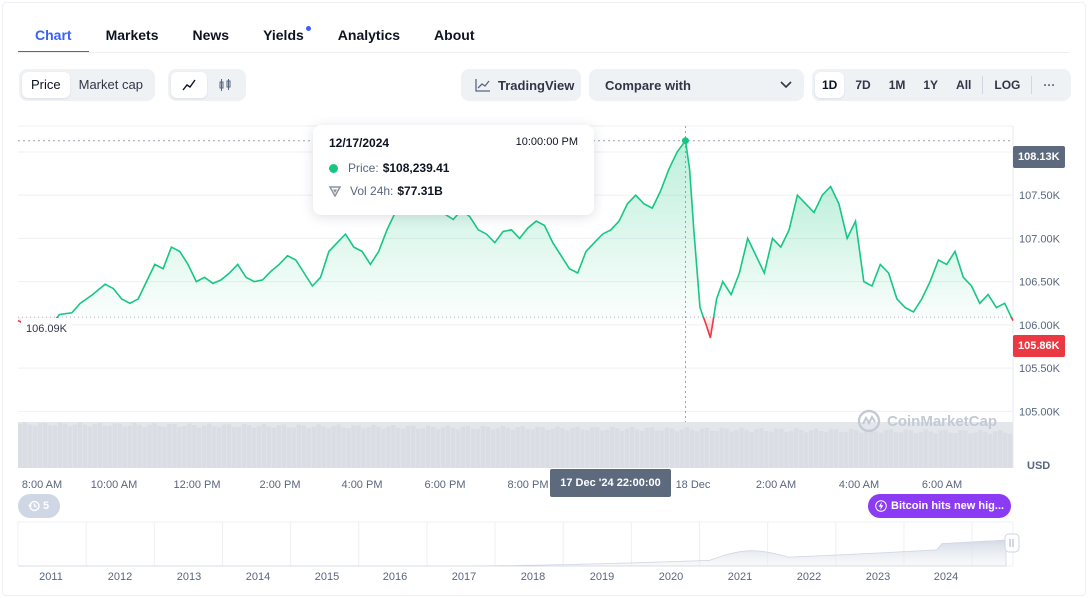 This screenshot has width=1090, height=598. I want to click on tab-analytics: Analytics, so click(369, 35).